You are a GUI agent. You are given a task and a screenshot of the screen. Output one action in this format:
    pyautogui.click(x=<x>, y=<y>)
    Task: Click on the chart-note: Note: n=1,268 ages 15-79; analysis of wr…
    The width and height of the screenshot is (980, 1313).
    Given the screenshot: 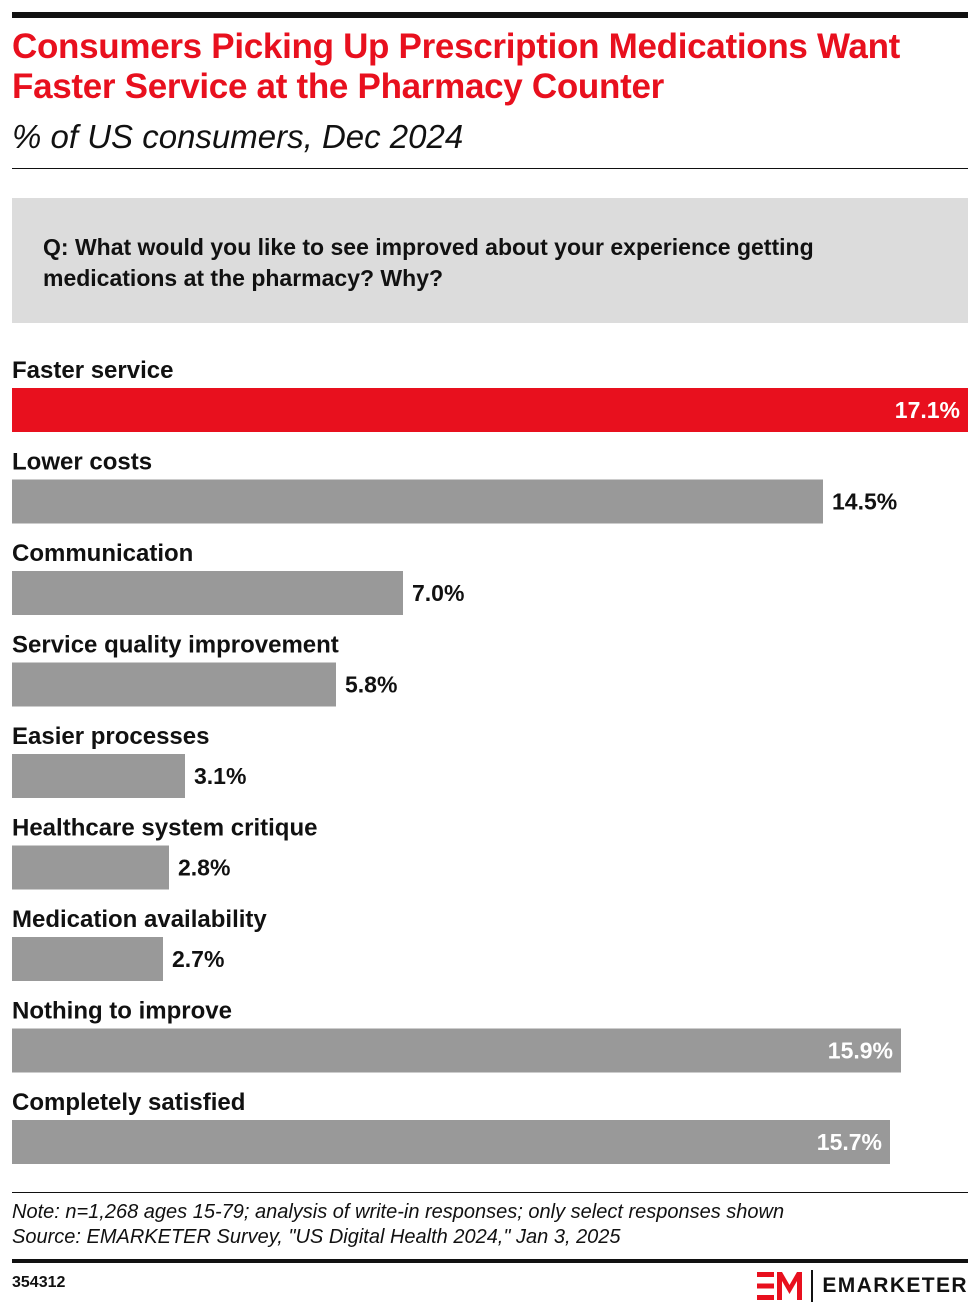 What is the action you would take?
    pyautogui.click(x=398, y=1212)
    